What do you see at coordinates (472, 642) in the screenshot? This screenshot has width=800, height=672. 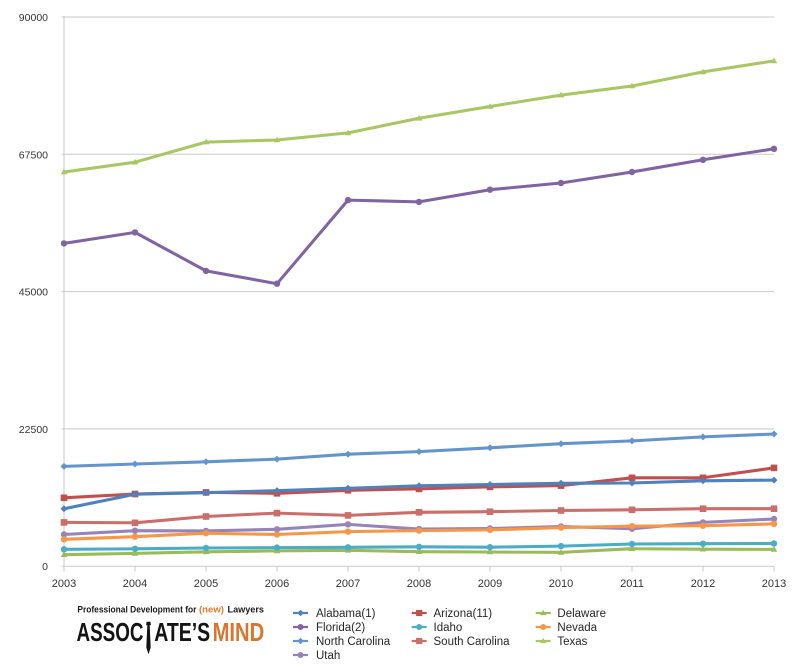 I see `svg-text: South Carolina` at bounding box center [472, 642].